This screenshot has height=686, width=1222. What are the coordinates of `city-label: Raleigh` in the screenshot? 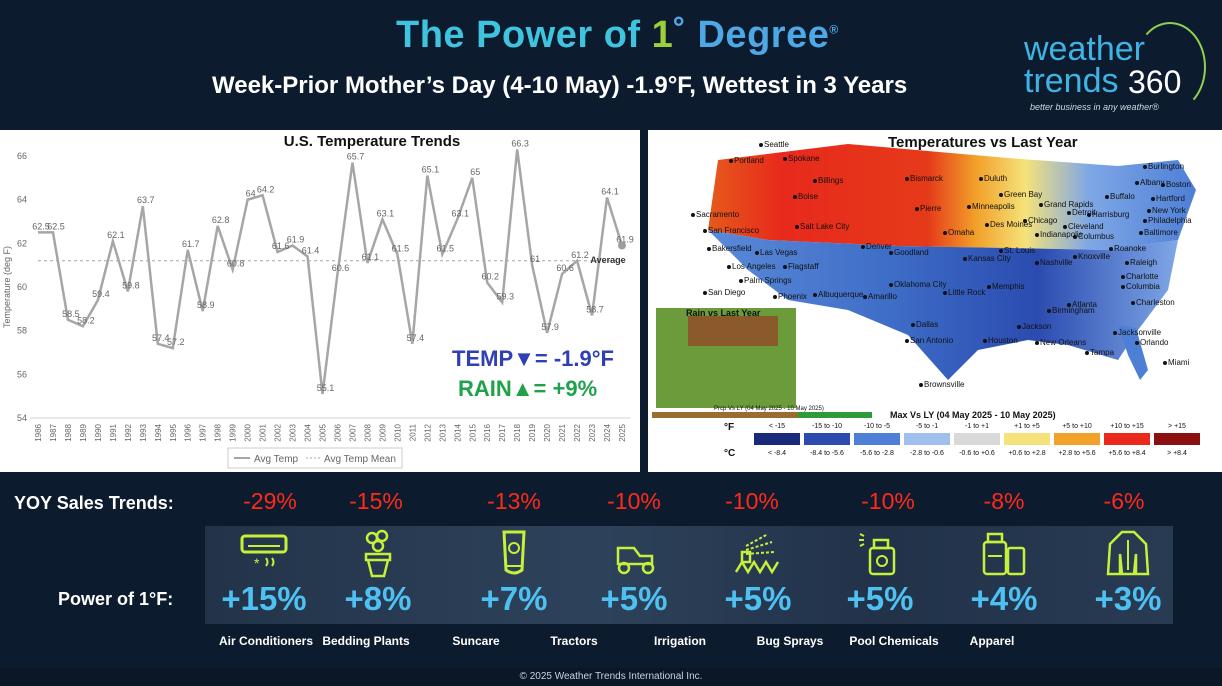 It's located at (1144, 262).